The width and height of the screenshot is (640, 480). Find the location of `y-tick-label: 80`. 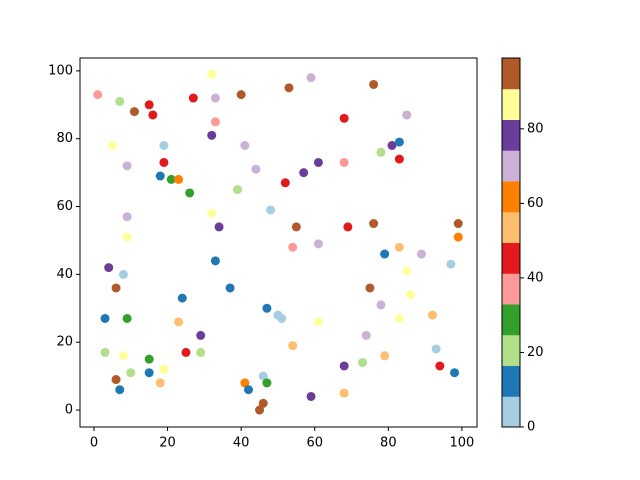

y-tick-label: 80 is located at coordinates (64, 138).